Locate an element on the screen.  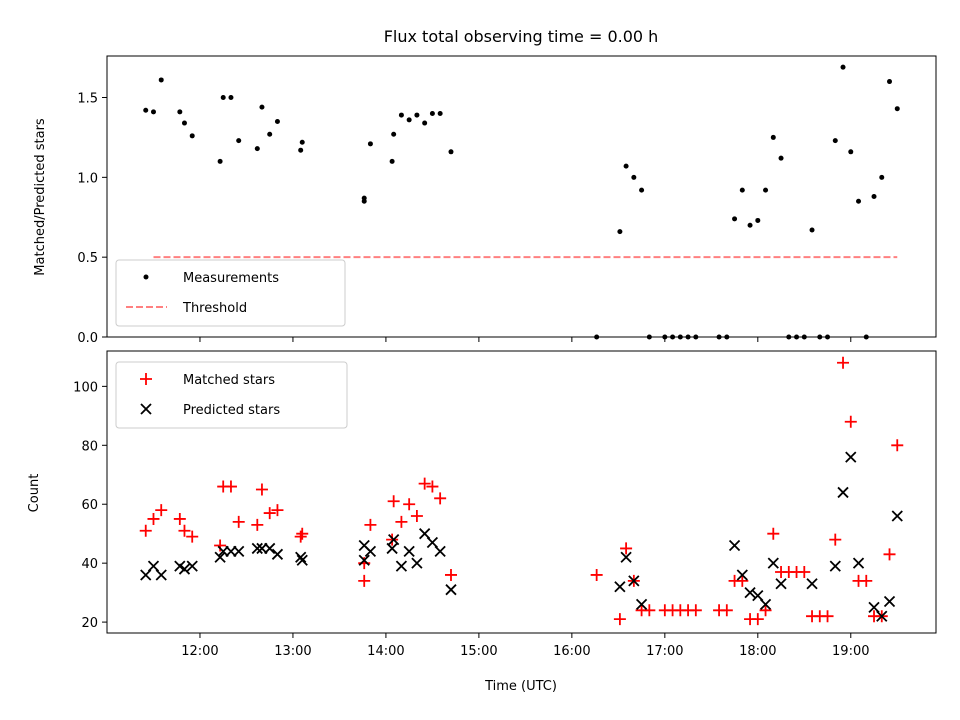
legend-predicted-marker is located at coordinates (146, 409).